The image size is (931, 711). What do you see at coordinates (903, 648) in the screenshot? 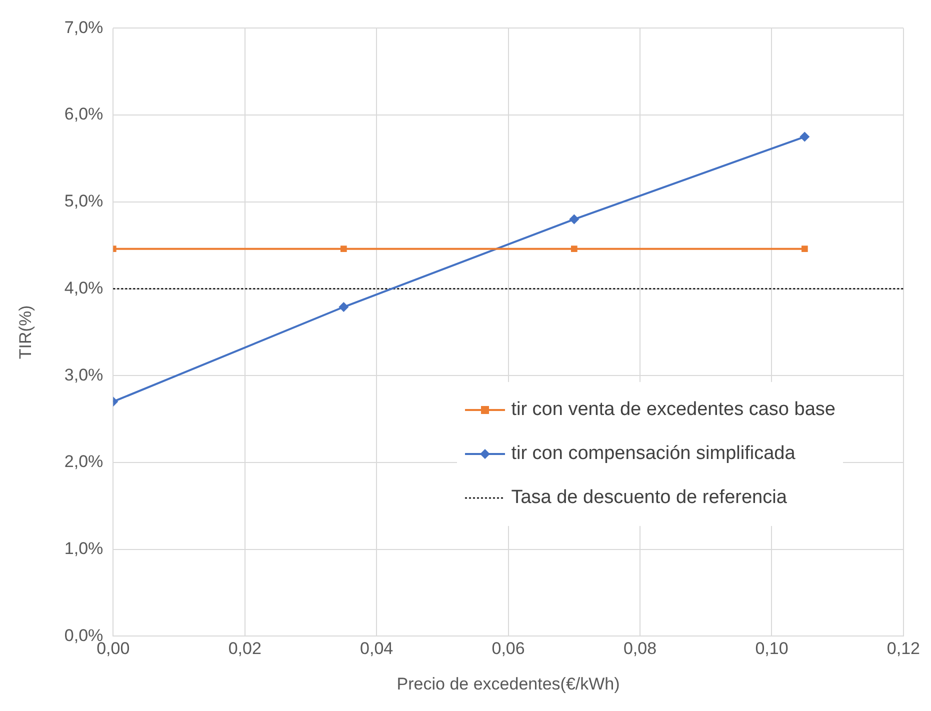
I see `x-tick-label: 0,12` at bounding box center [903, 648].